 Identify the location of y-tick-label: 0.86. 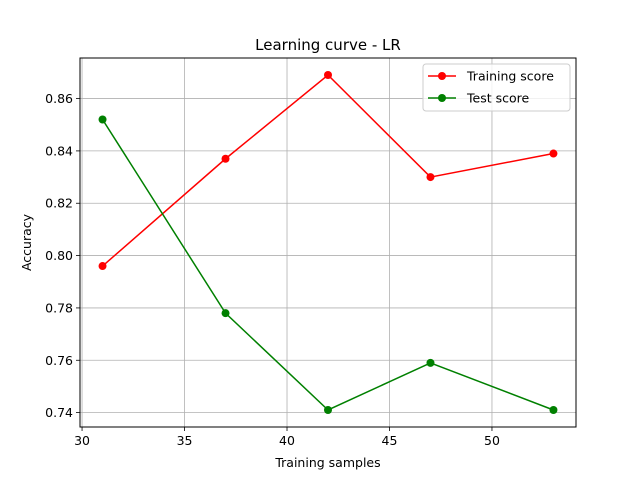
(59, 98).